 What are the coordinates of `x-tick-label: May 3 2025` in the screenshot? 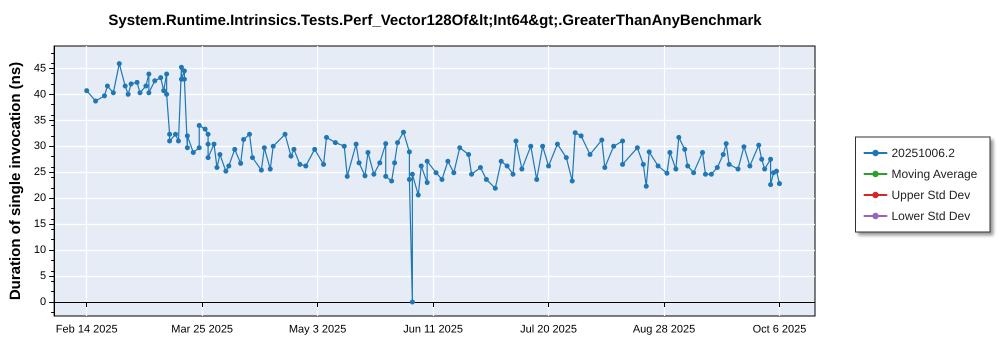 It's located at (317, 330).